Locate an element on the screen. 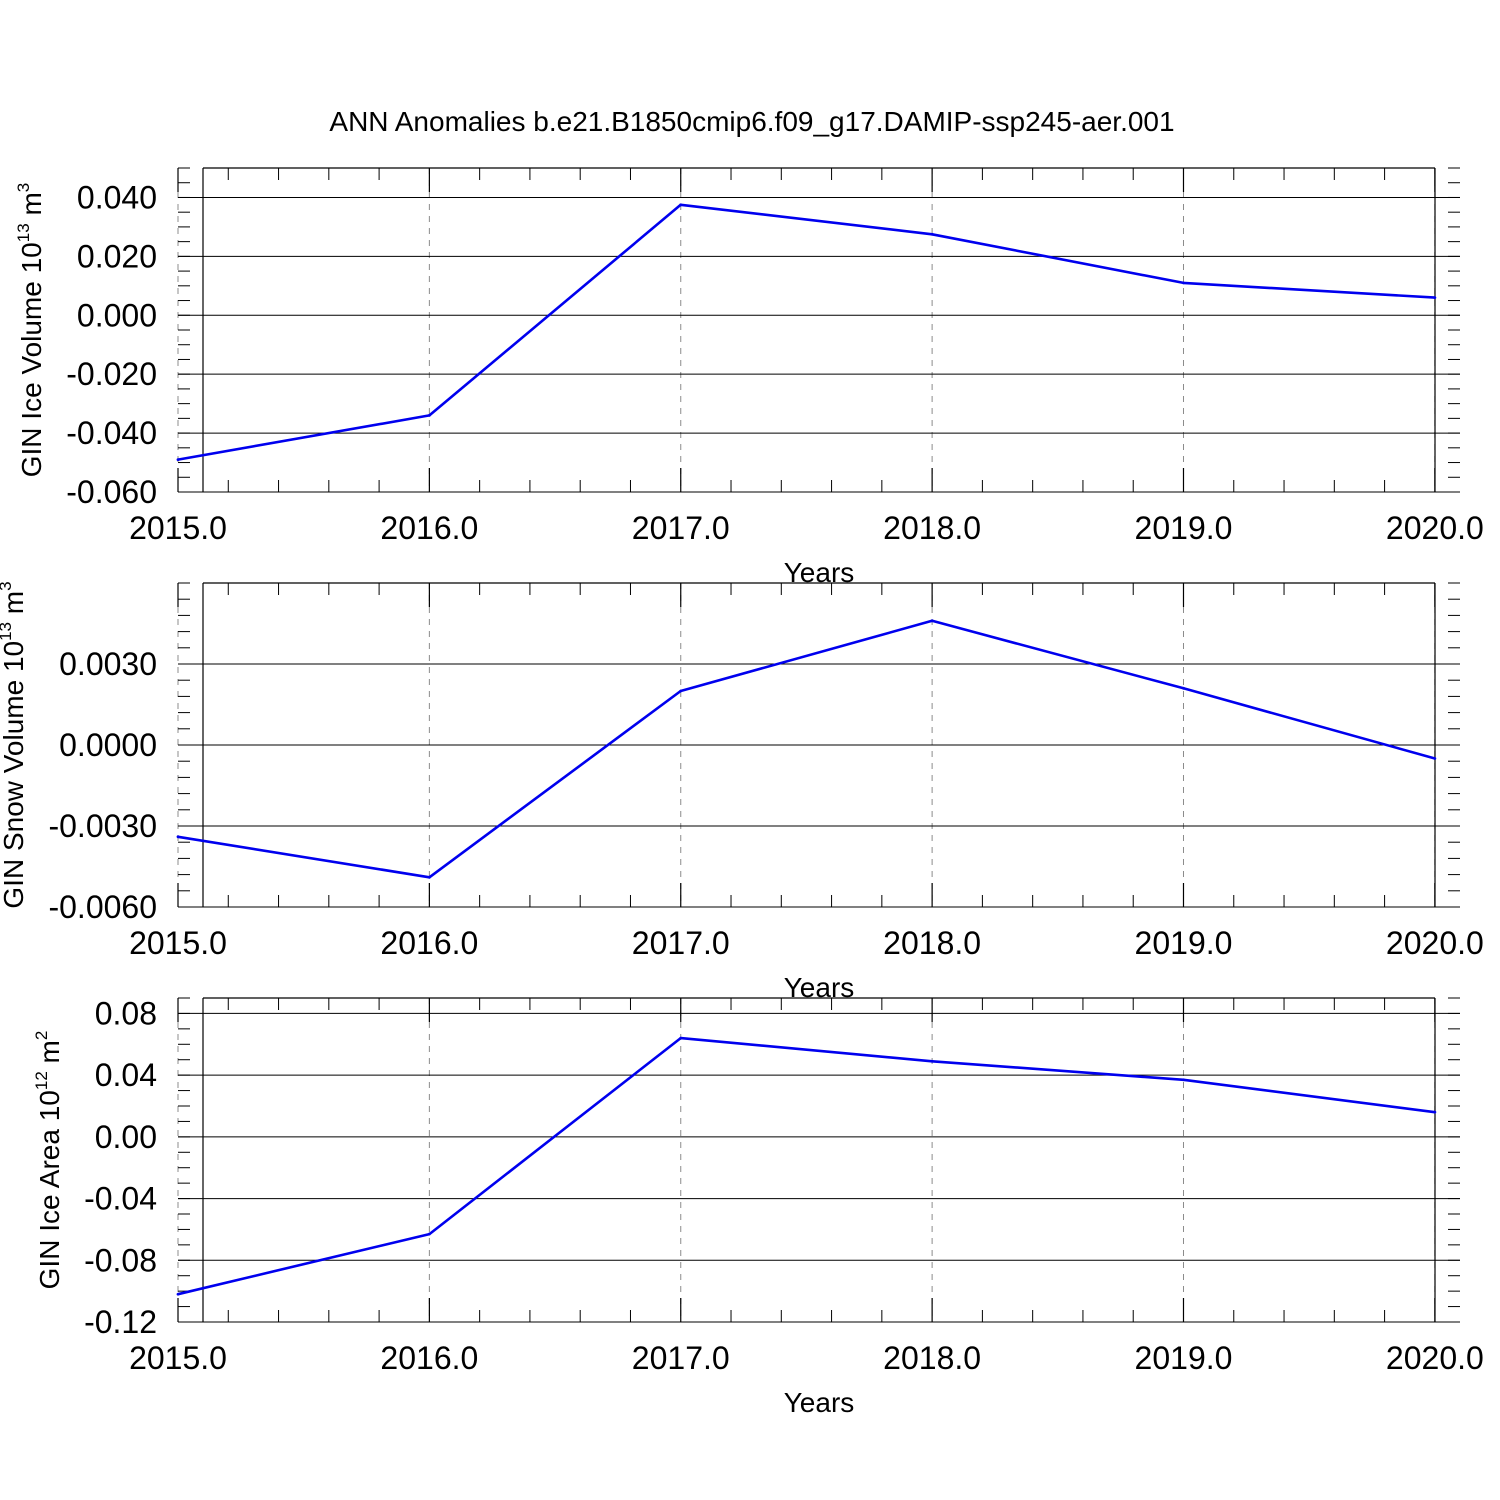 Image resolution: width=1500 pixels, height=1500 pixels. y-axis-label: GIN Ice Volume 1013 m3 is located at coordinates (30, 330).